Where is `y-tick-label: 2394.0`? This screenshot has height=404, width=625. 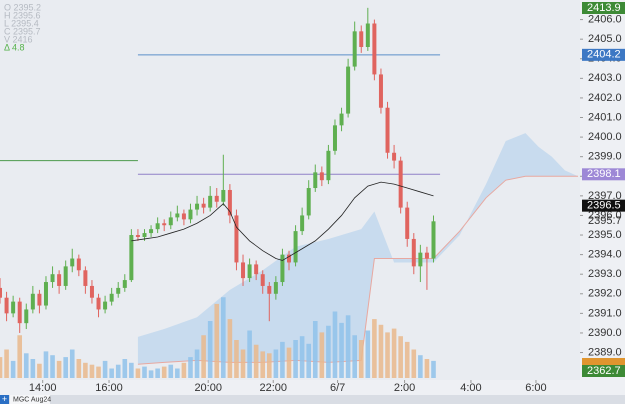 y-tick-label: 2394.0 is located at coordinates (605, 255).